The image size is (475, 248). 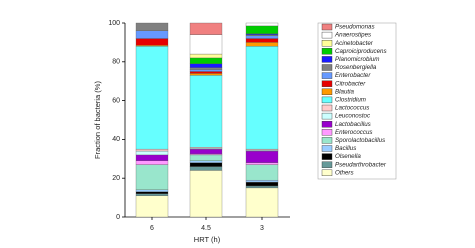 I want to click on legend-label: Anaerostipes, so click(x=352, y=35).